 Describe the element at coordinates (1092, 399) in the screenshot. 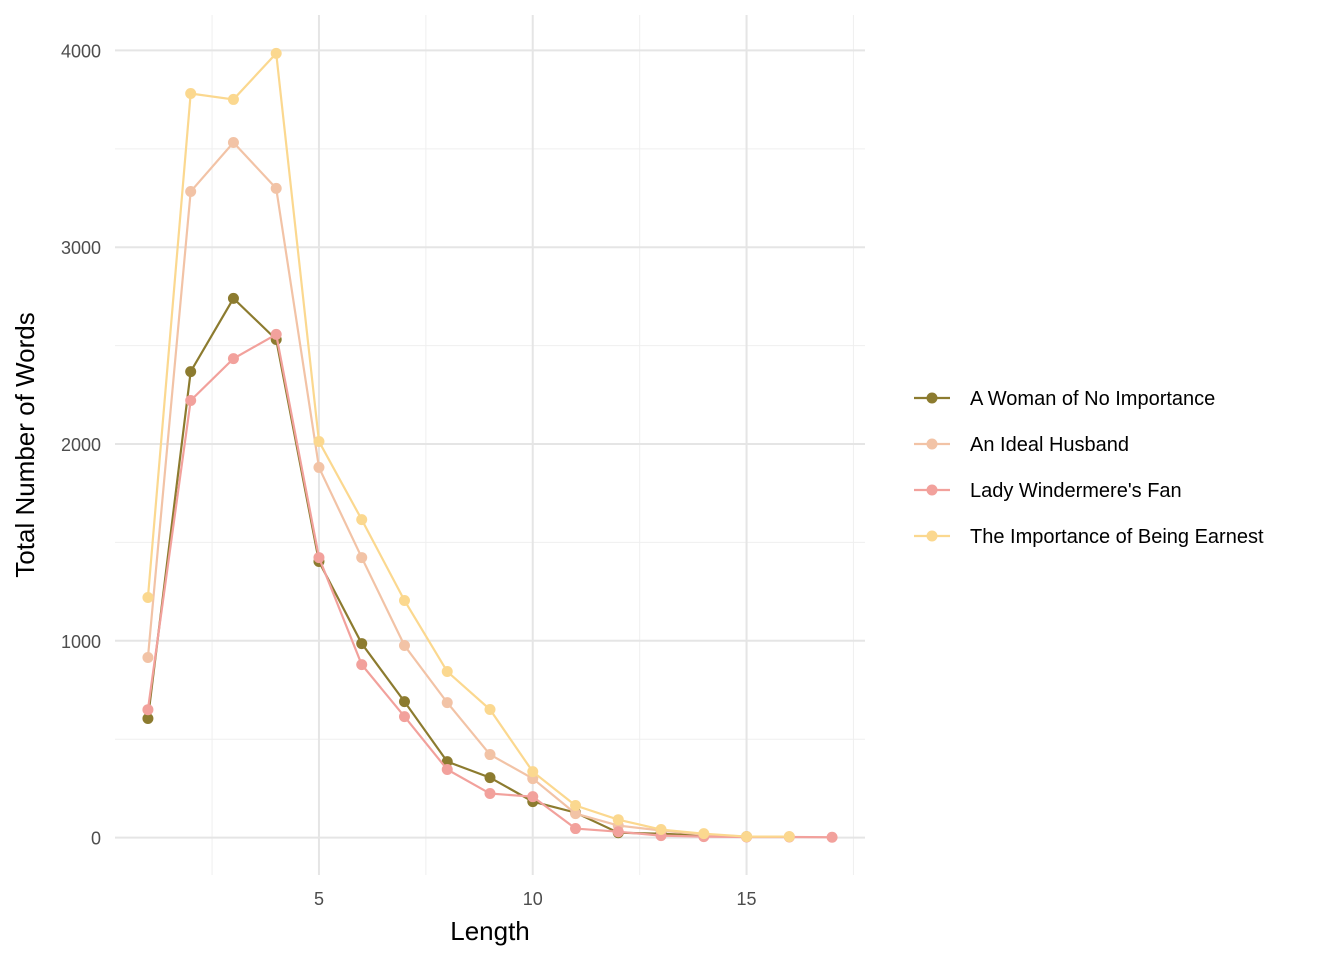

I see `legend-label: A Woman of No Importance` at that location.